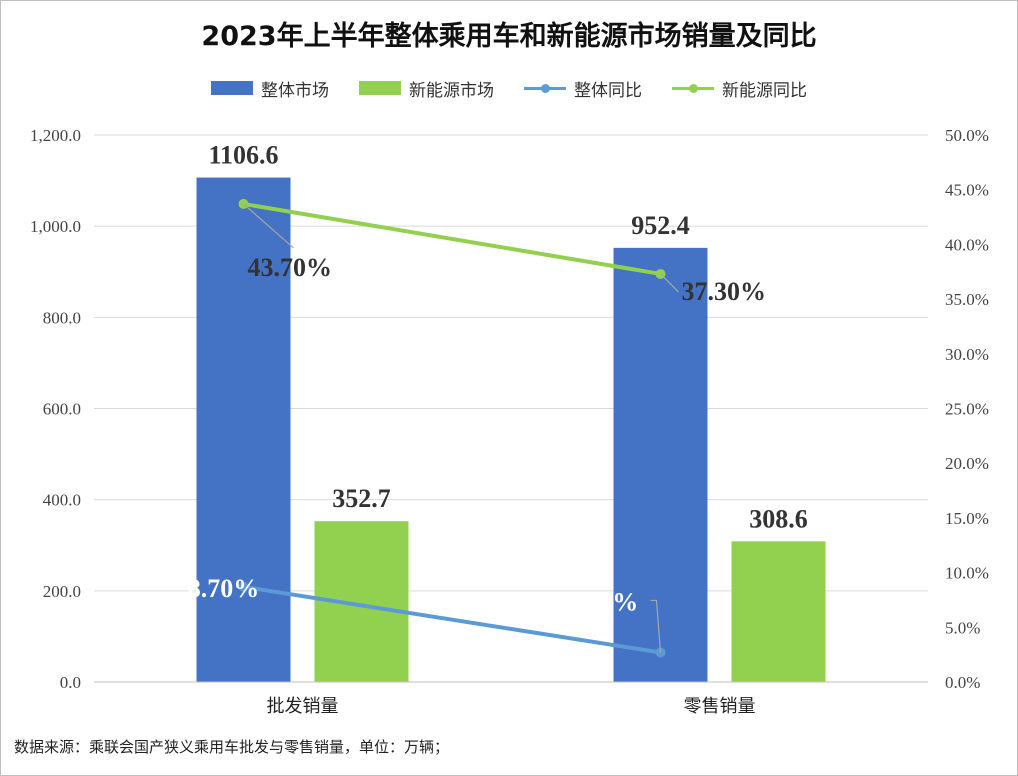 The width and height of the screenshot is (1018, 776). Describe the element at coordinates (451, 90) in the screenshot. I see `legend-label-nev-market: 新能源市场` at that location.